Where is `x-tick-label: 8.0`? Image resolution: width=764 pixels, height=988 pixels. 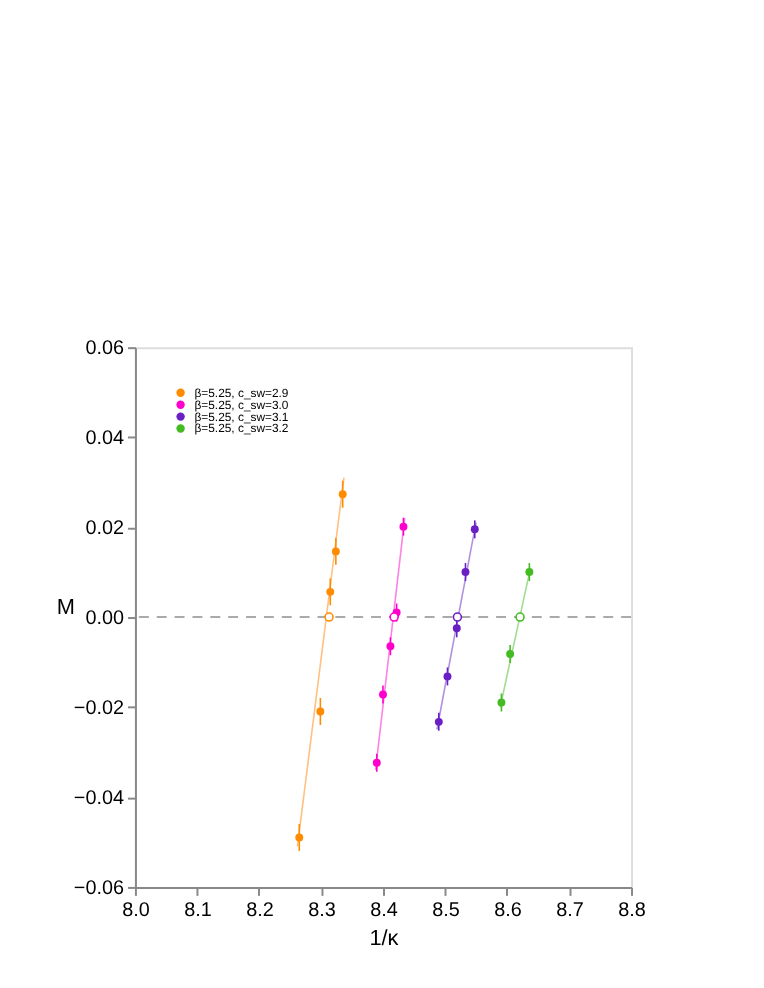 x-tick-label: 8.0 is located at coordinates (136, 910).